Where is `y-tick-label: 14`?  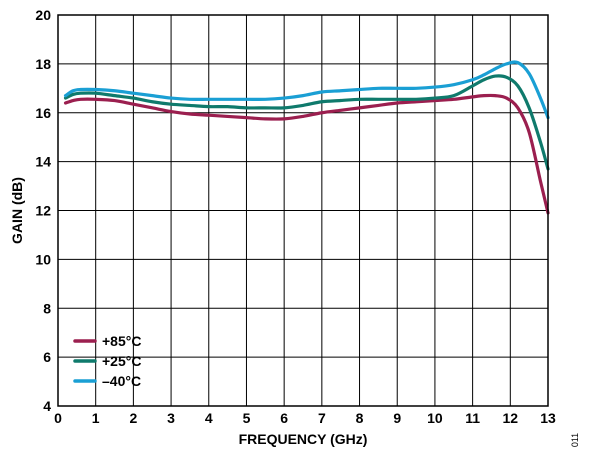 y-tick-label: 14 is located at coordinates (43, 162).